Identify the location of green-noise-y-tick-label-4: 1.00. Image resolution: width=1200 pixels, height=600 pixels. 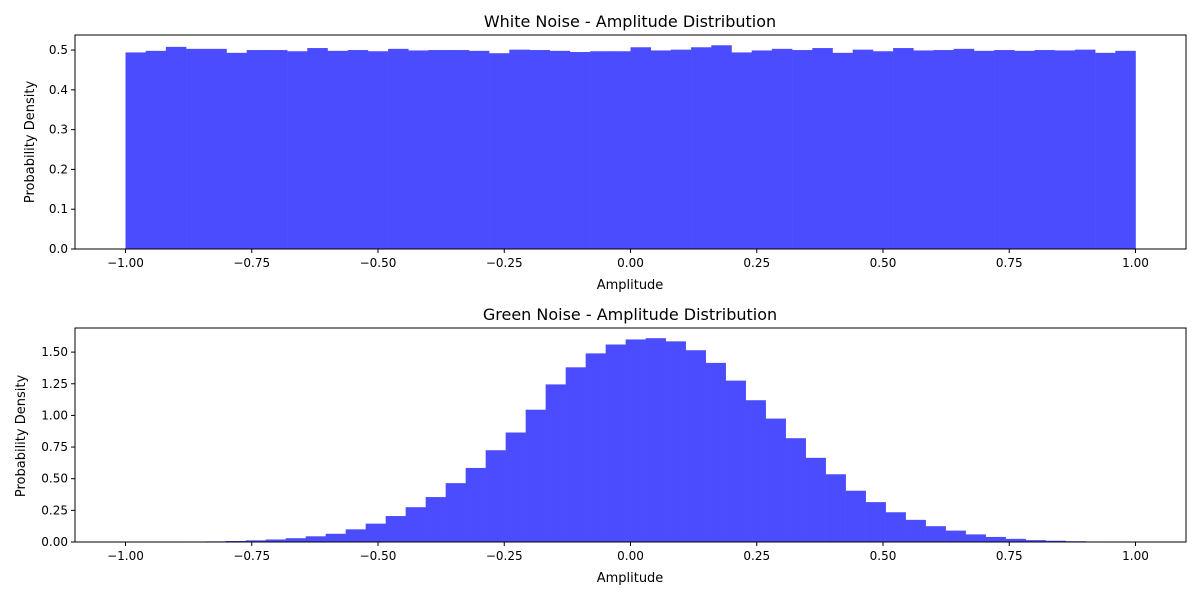
(54, 415).